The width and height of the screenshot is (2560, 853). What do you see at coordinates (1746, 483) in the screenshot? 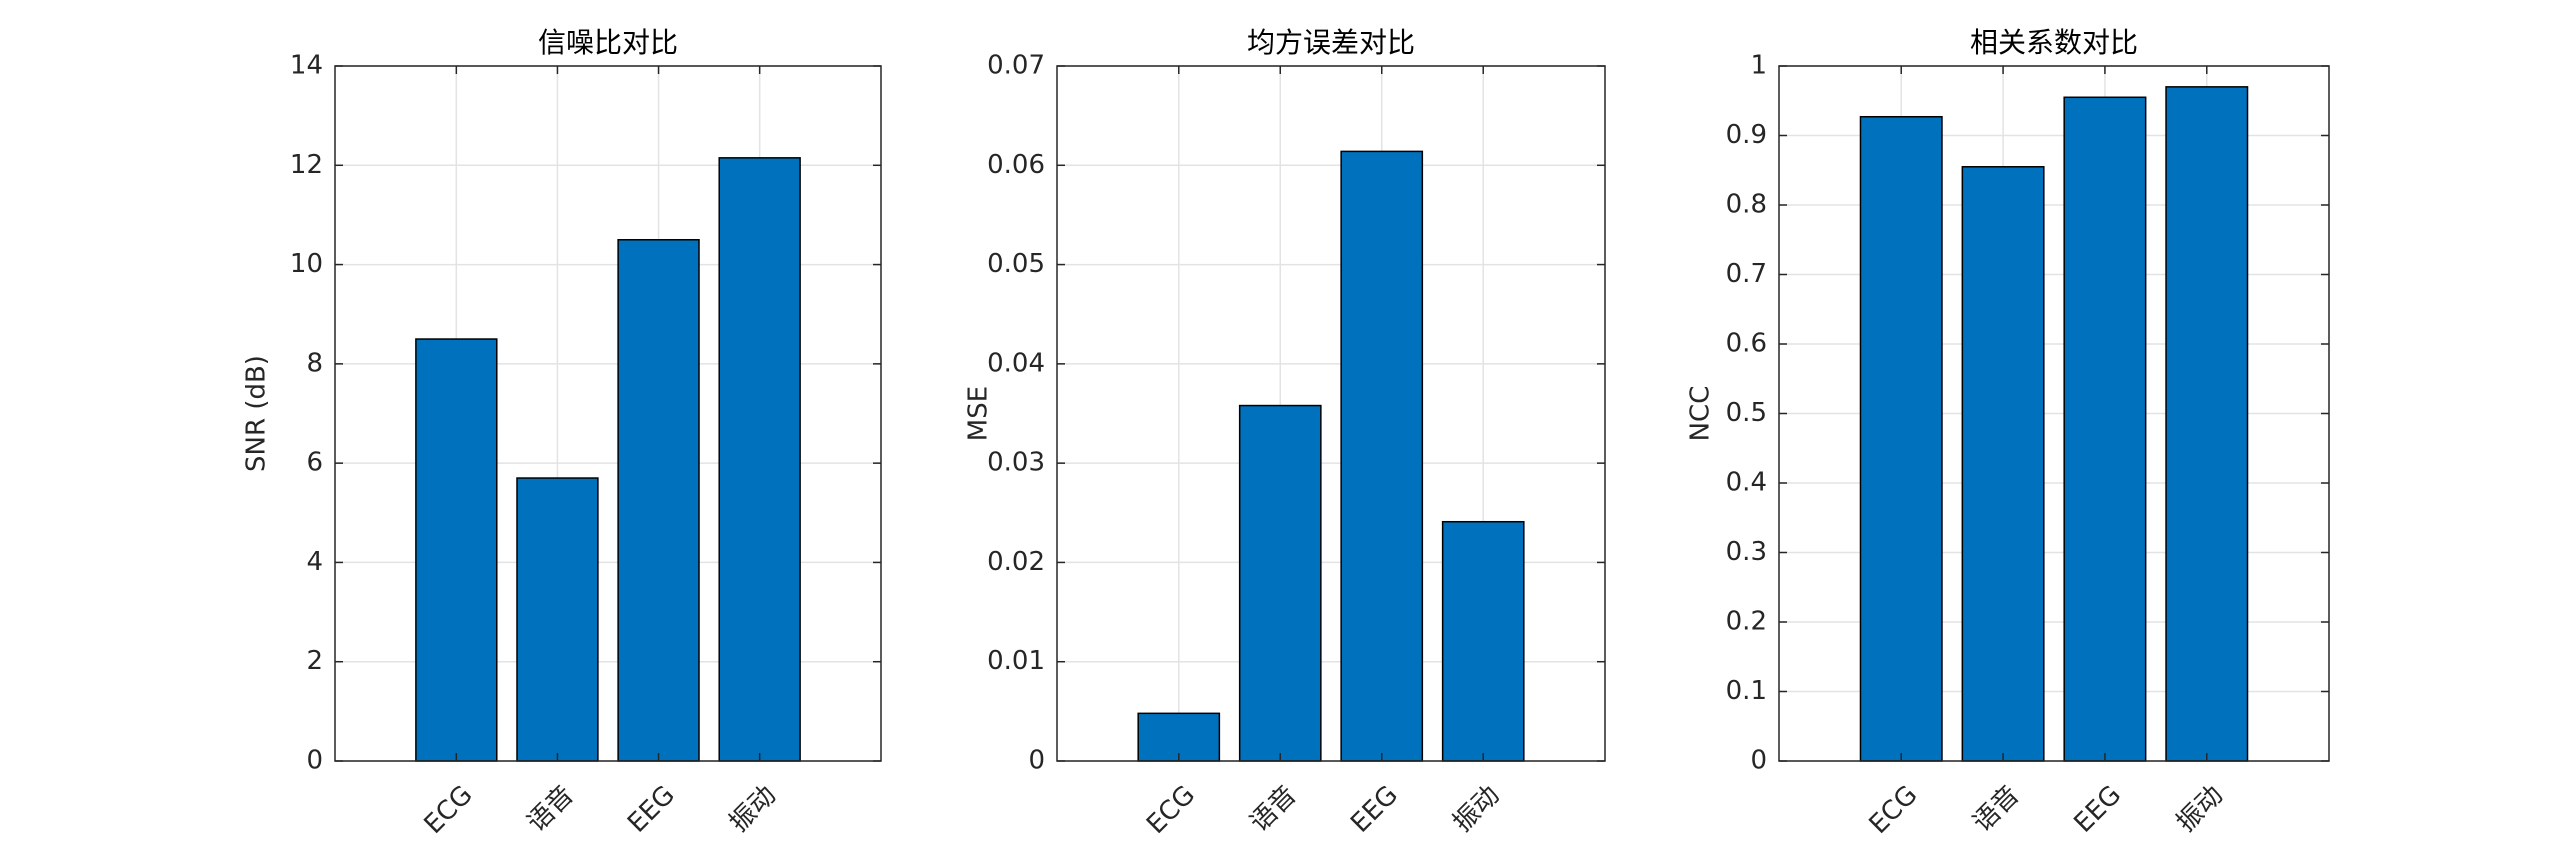
I see `y-tick-label: 0.4` at bounding box center [1746, 483].